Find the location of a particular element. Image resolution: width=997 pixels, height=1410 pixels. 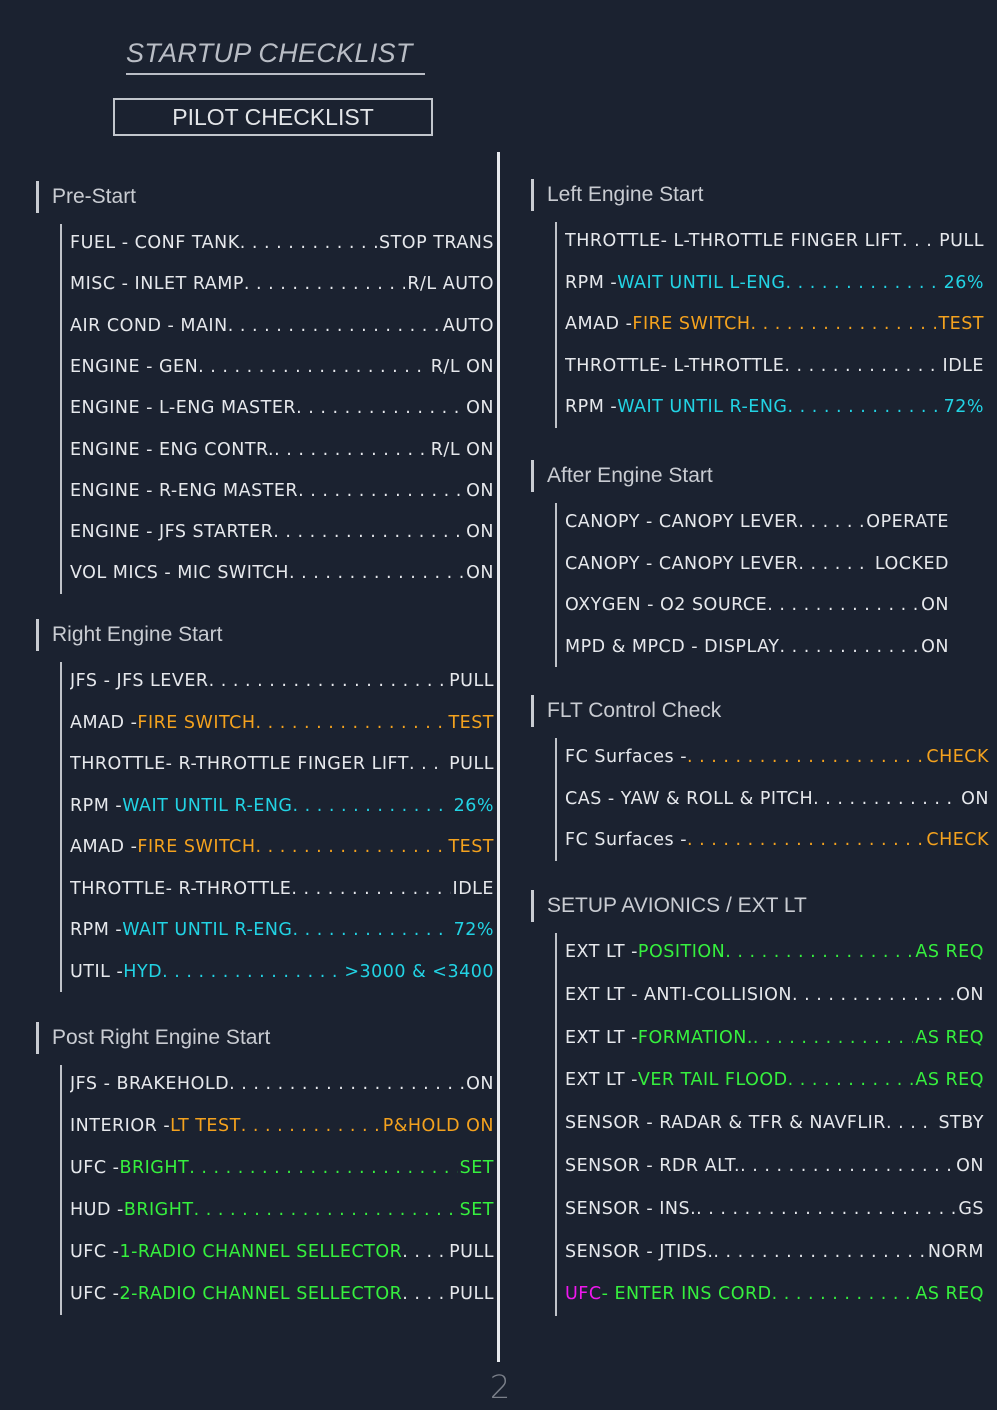

checklist-row: MPD & MPCD - DISPLAY ON is located at coordinates (757, 647).